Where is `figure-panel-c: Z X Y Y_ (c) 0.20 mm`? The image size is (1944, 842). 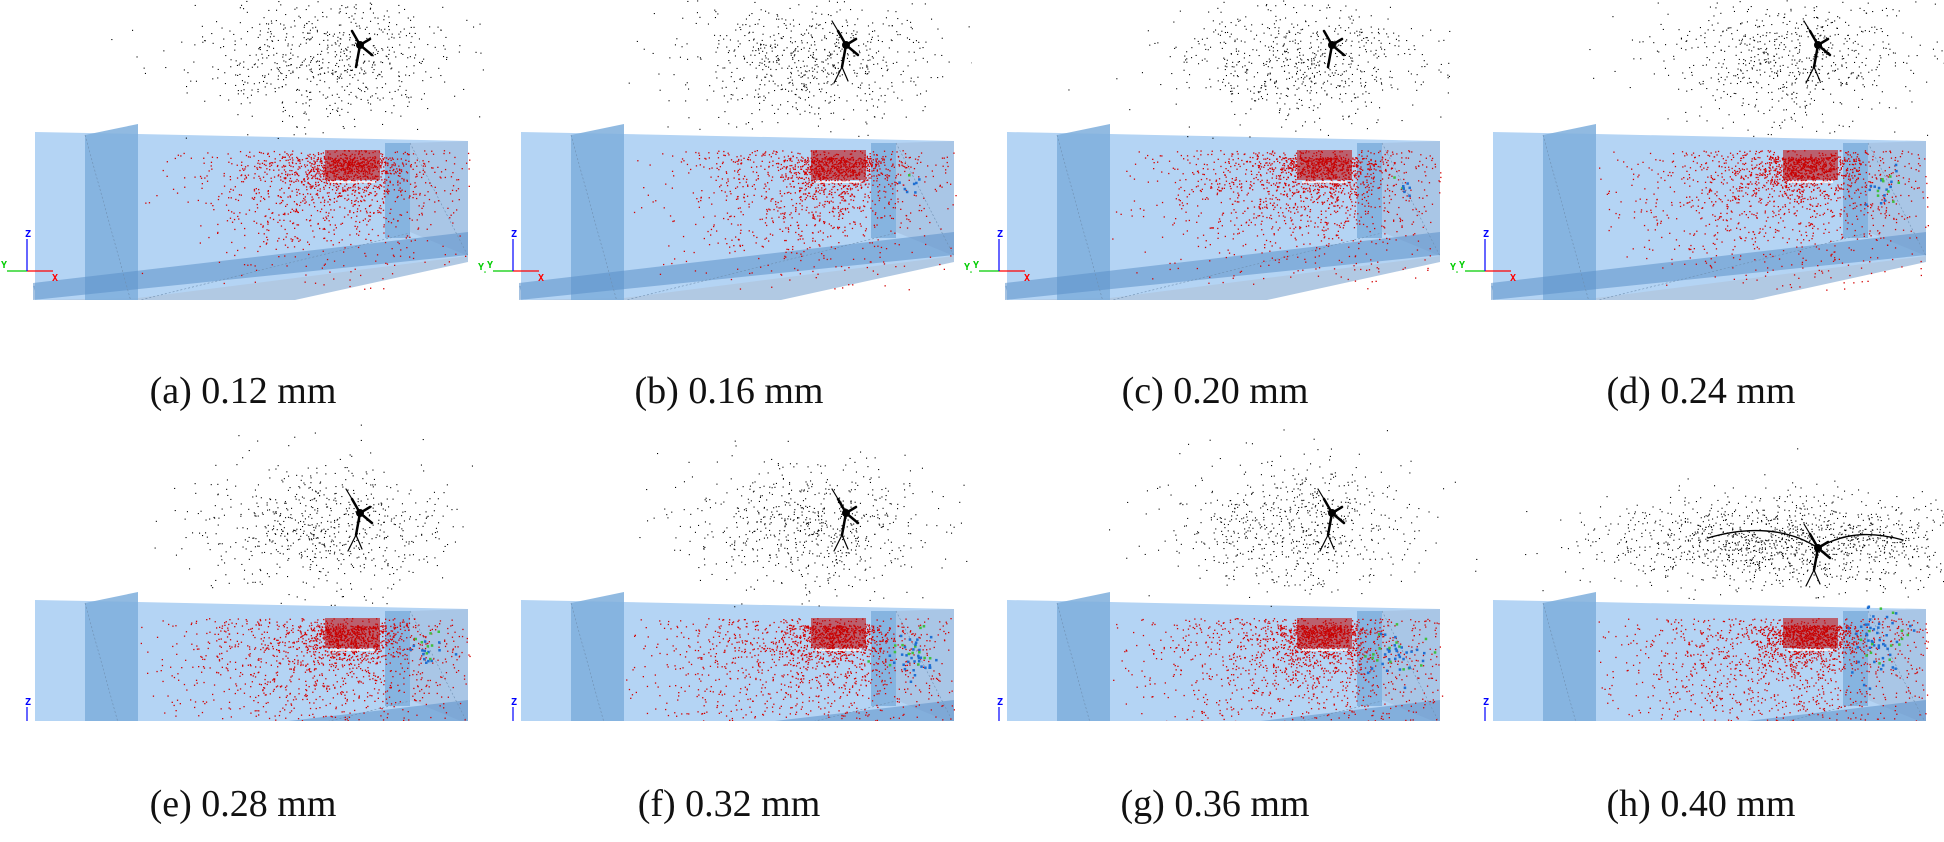
figure-panel-c: Z X Y Y_ (c) 0.20 mm is located at coordinates (1215, 210).